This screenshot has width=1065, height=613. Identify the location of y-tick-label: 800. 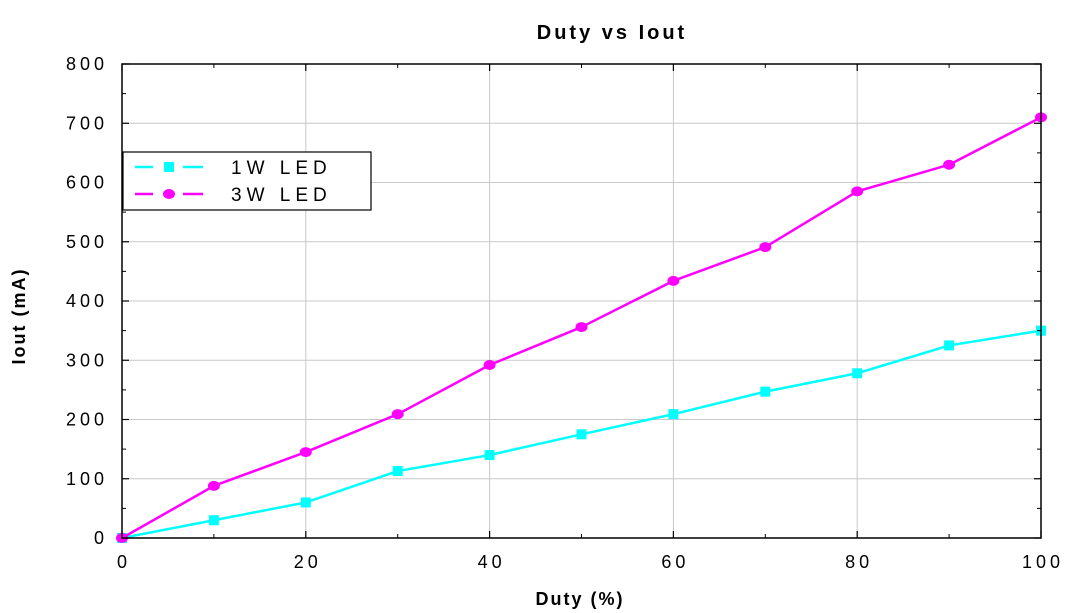
(87, 64).